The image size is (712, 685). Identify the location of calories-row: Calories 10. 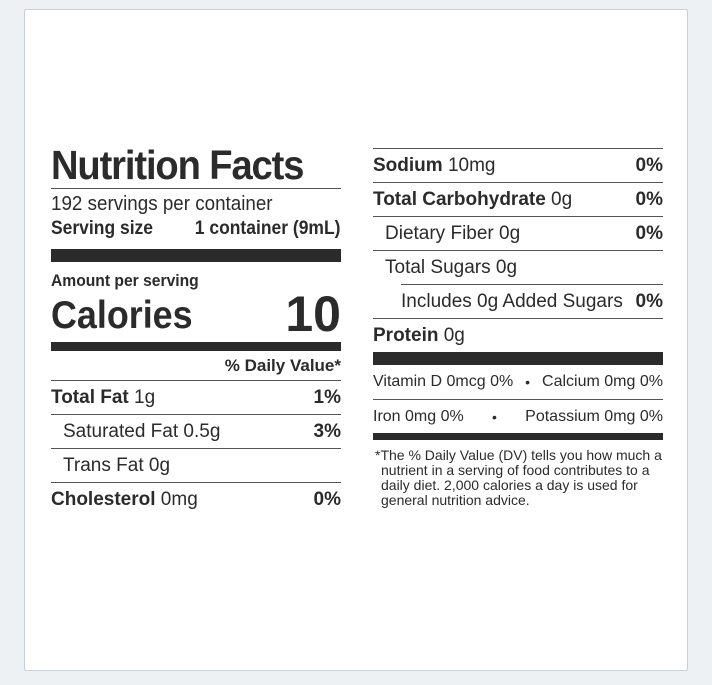
(196, 314).